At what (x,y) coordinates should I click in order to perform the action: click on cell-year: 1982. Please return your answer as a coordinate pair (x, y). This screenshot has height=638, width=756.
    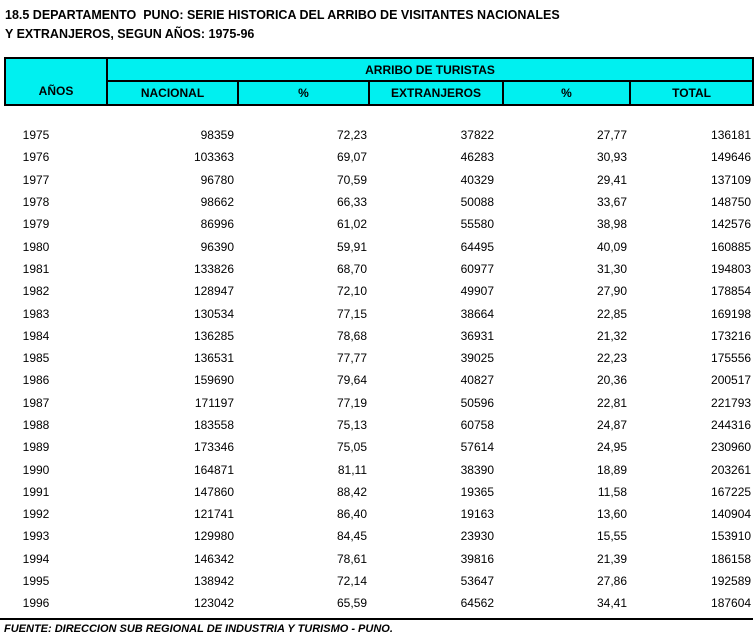
    Looking at the image, I should click on (36, 291).